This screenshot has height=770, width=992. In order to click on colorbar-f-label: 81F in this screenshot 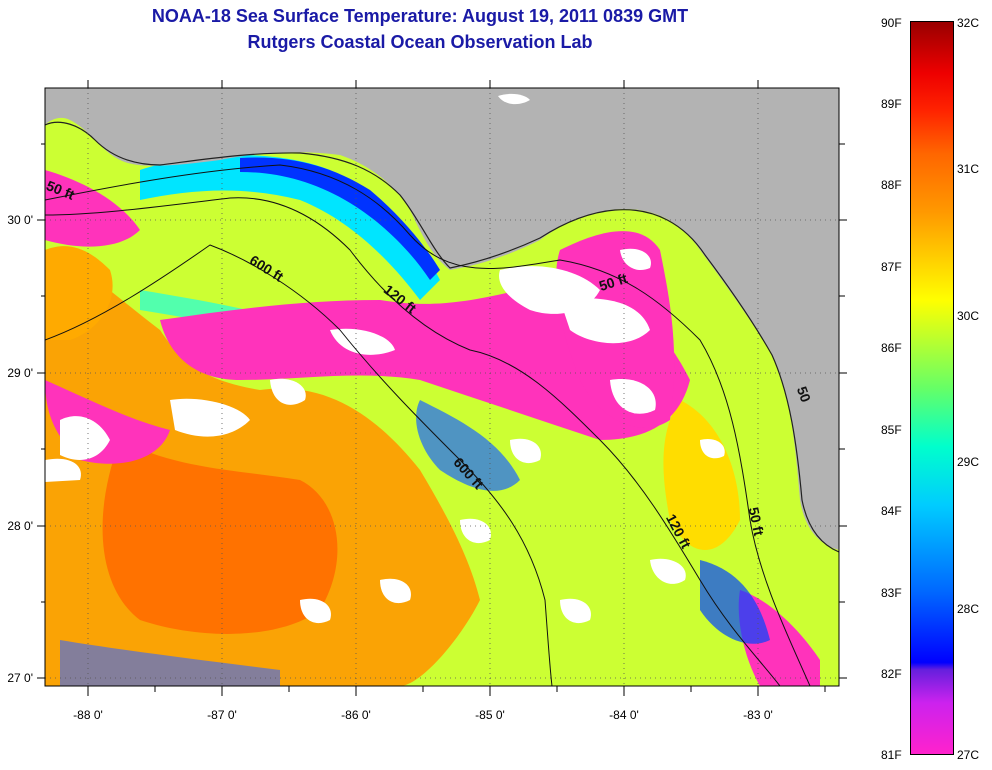, I will do `click(891, 755)`.